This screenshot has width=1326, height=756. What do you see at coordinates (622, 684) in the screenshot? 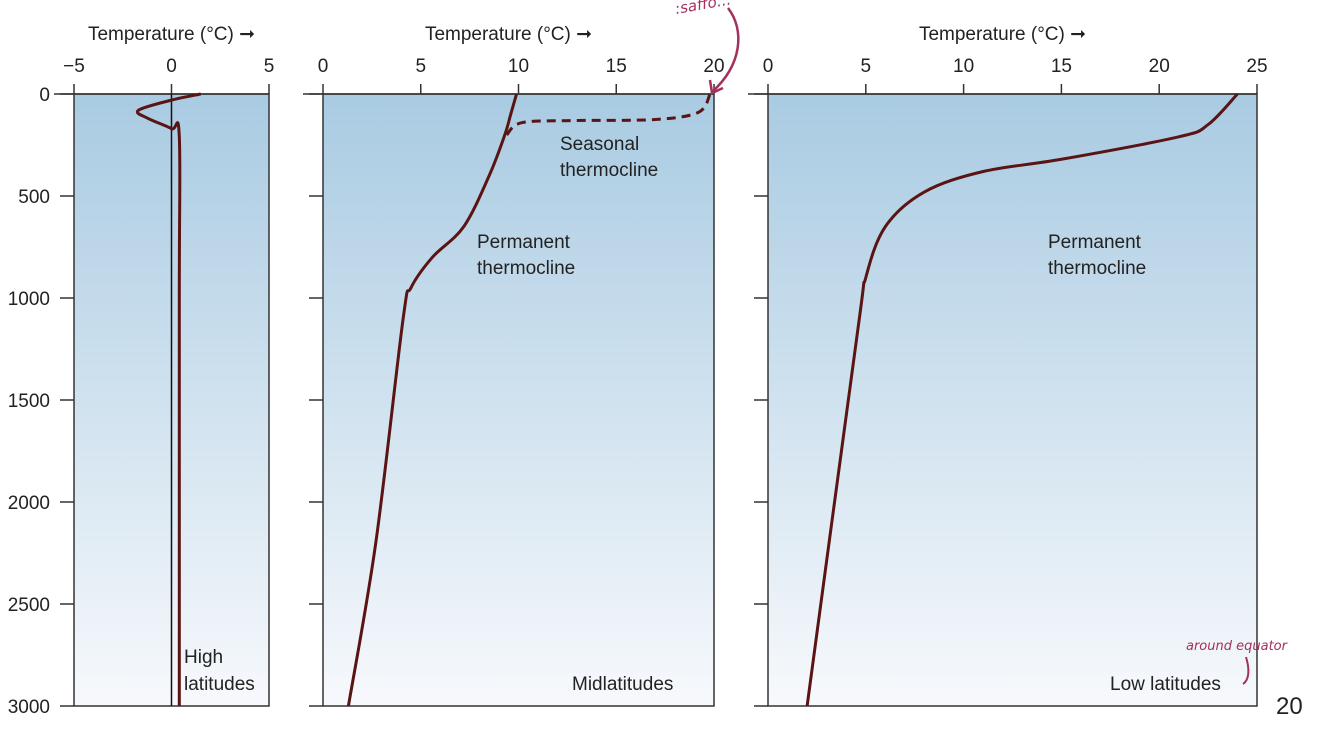
I see `panel-label: Midlatitudes` at bounding box center [622, 684].